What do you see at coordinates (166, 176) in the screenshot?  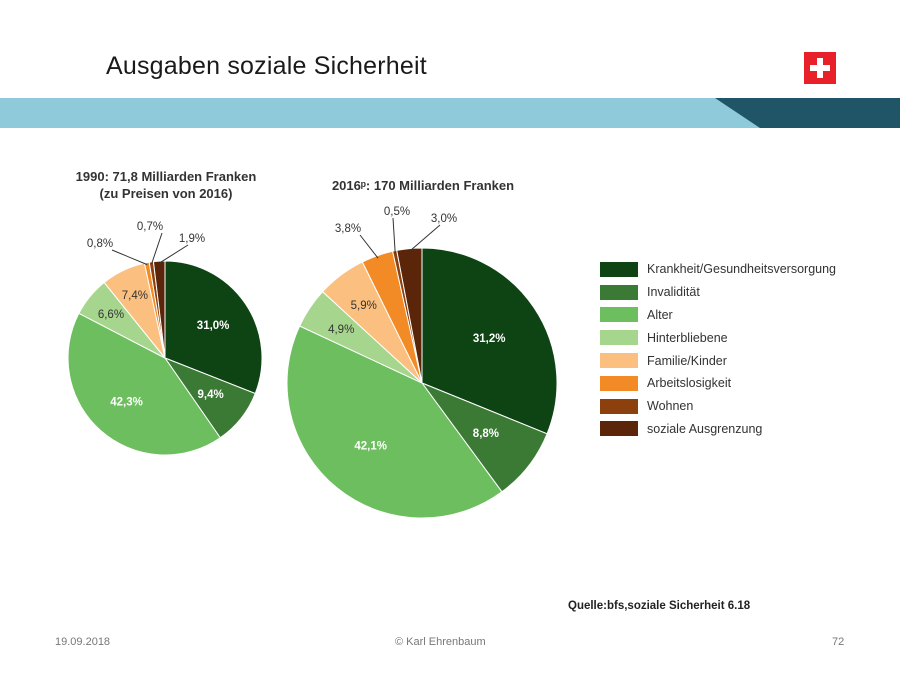 I see `pie-1990-title: 1990: 71,8 Milliarden Franken` at bounding box center [166, 176].